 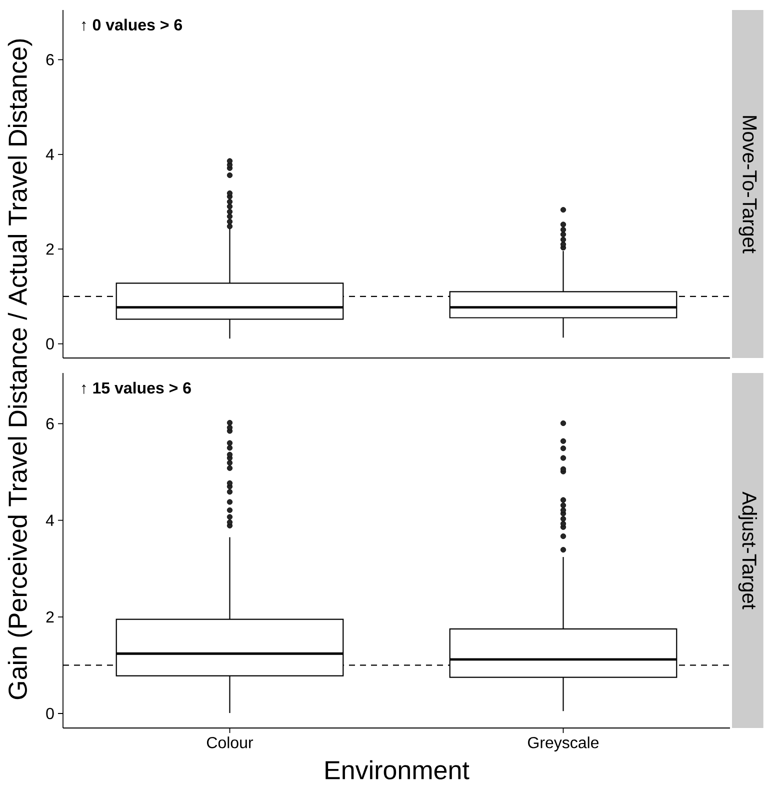 I want to click on text: Move-To-Target, so click(x=747, y=185).